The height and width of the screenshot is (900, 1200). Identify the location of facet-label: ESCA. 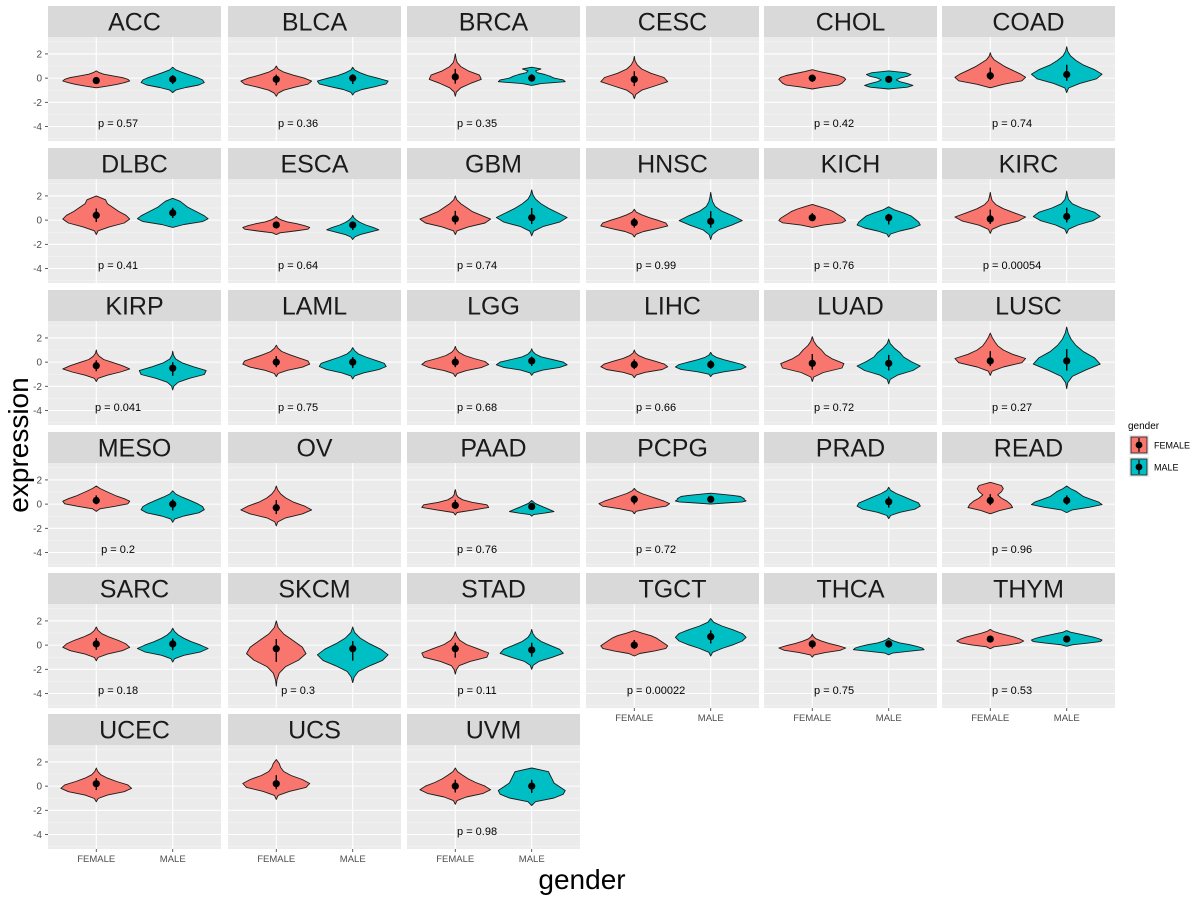
(314, 165).